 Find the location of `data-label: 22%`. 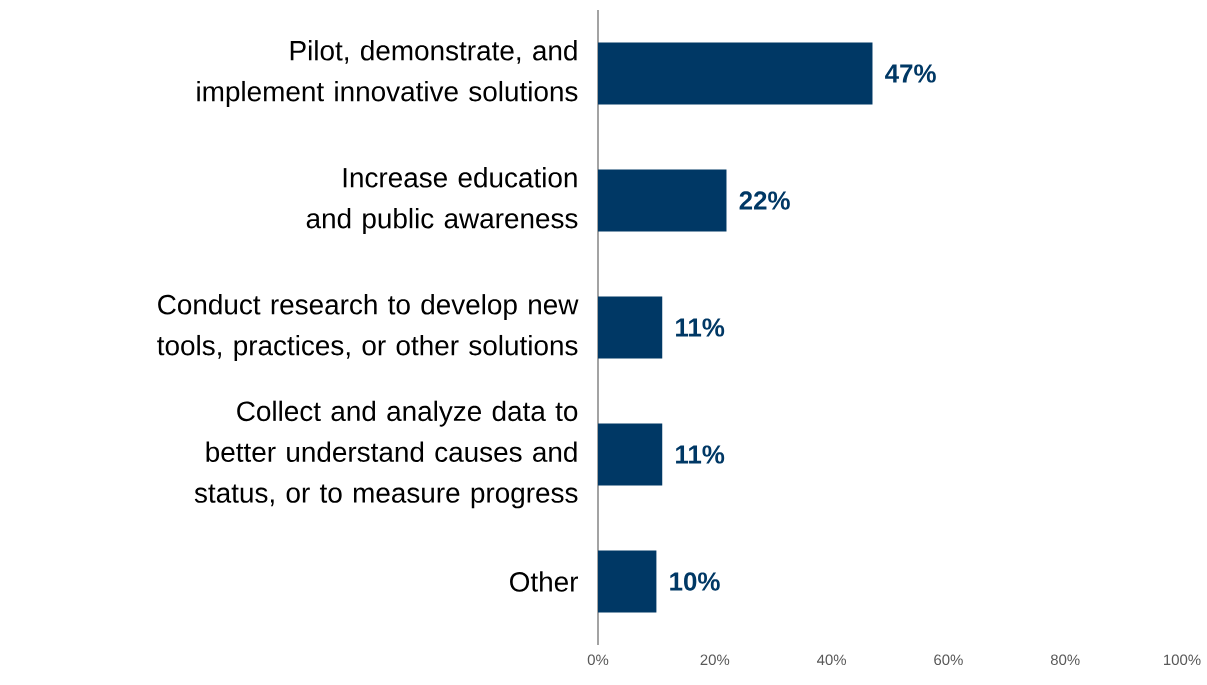

data-label: 22% is located at coordinates (764, 200).